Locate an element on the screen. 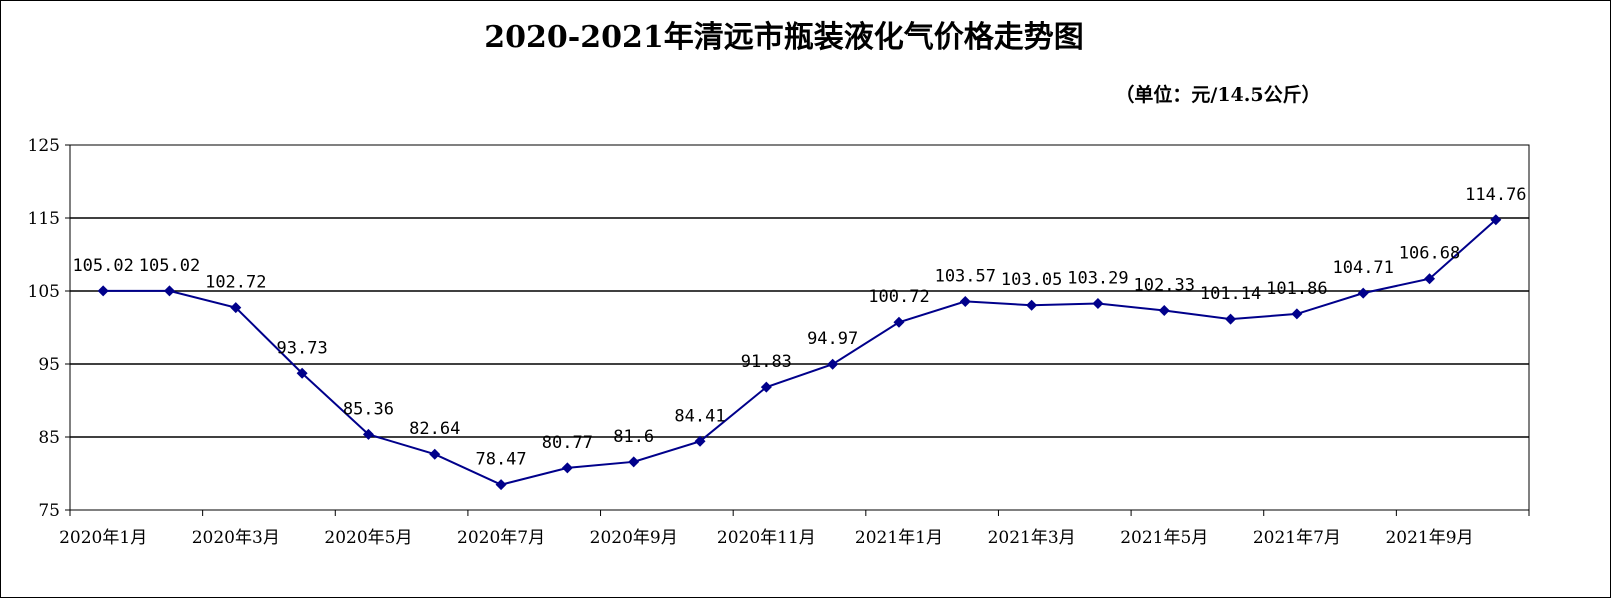 This screenshot has width=1611, height=599. data-label: 93.73 is located at coordinates (302, 348).